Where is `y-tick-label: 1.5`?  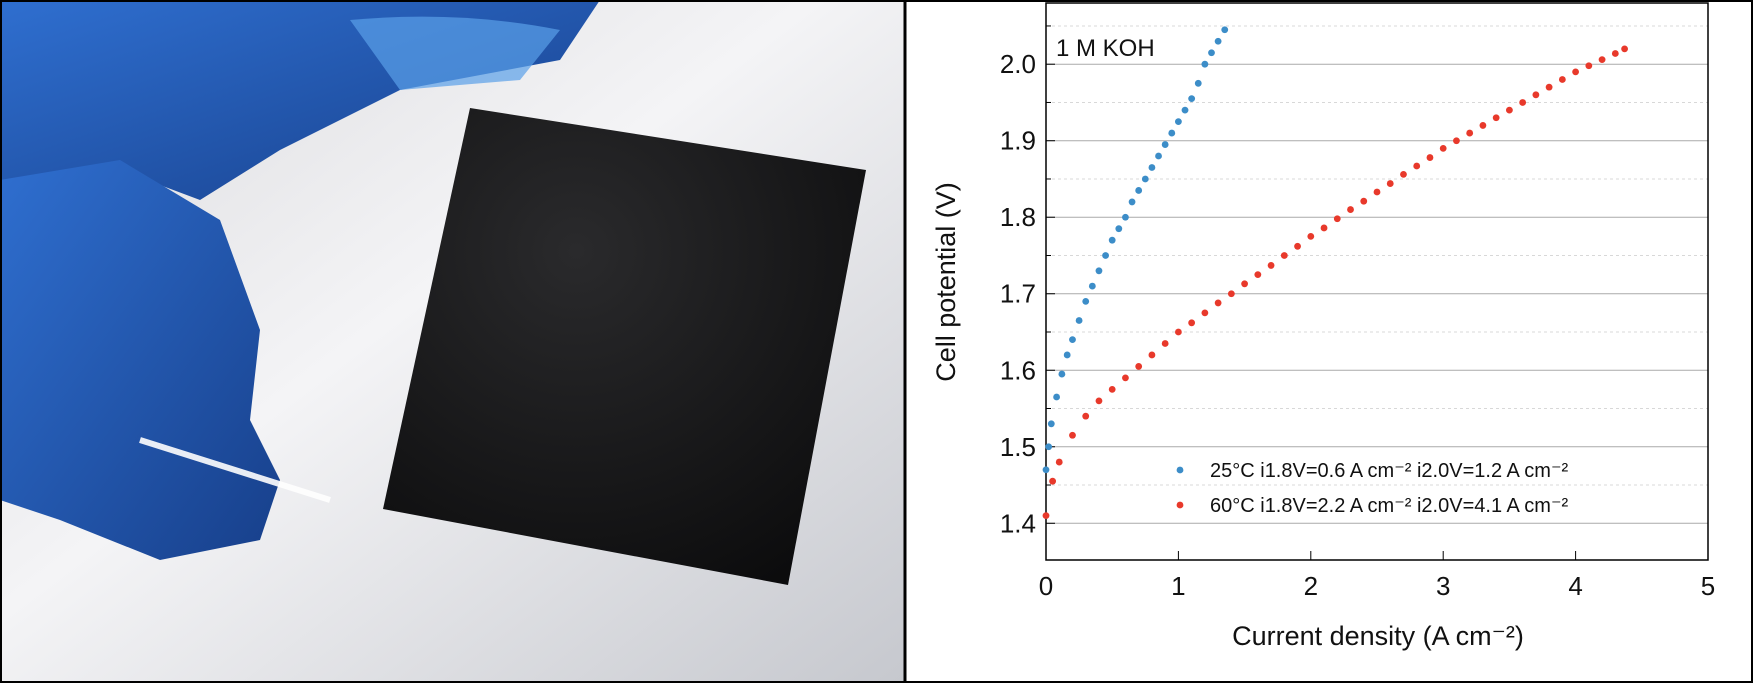 y-tick-label: 1.5 is located at coordinates (1018, 447).